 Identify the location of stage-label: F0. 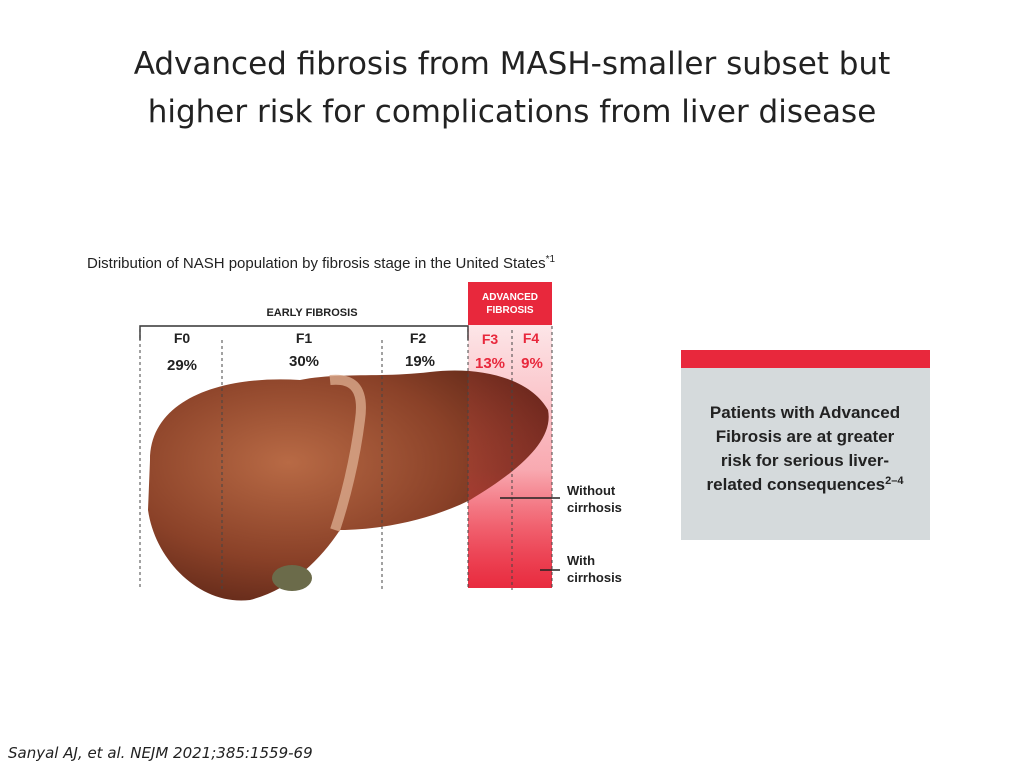
(182, 338).